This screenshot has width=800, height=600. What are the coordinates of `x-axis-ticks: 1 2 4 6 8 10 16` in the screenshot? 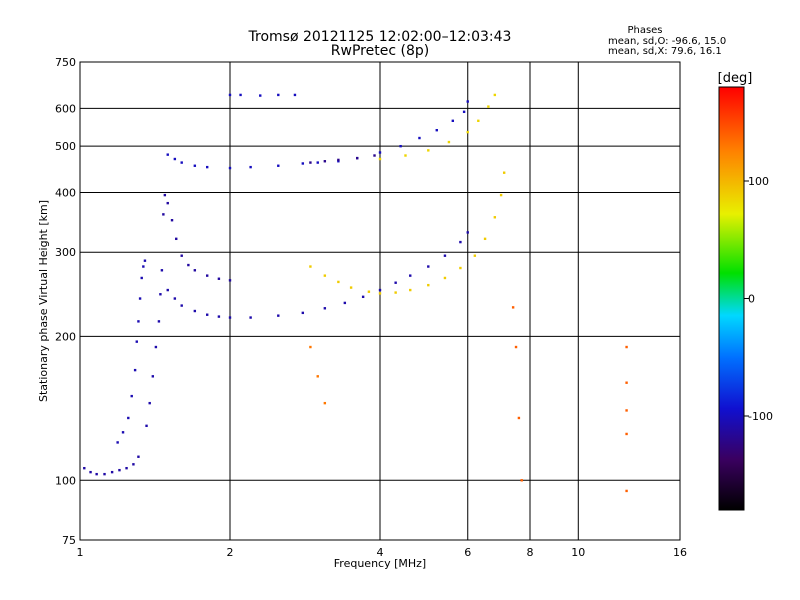 It's located at (382, 552).